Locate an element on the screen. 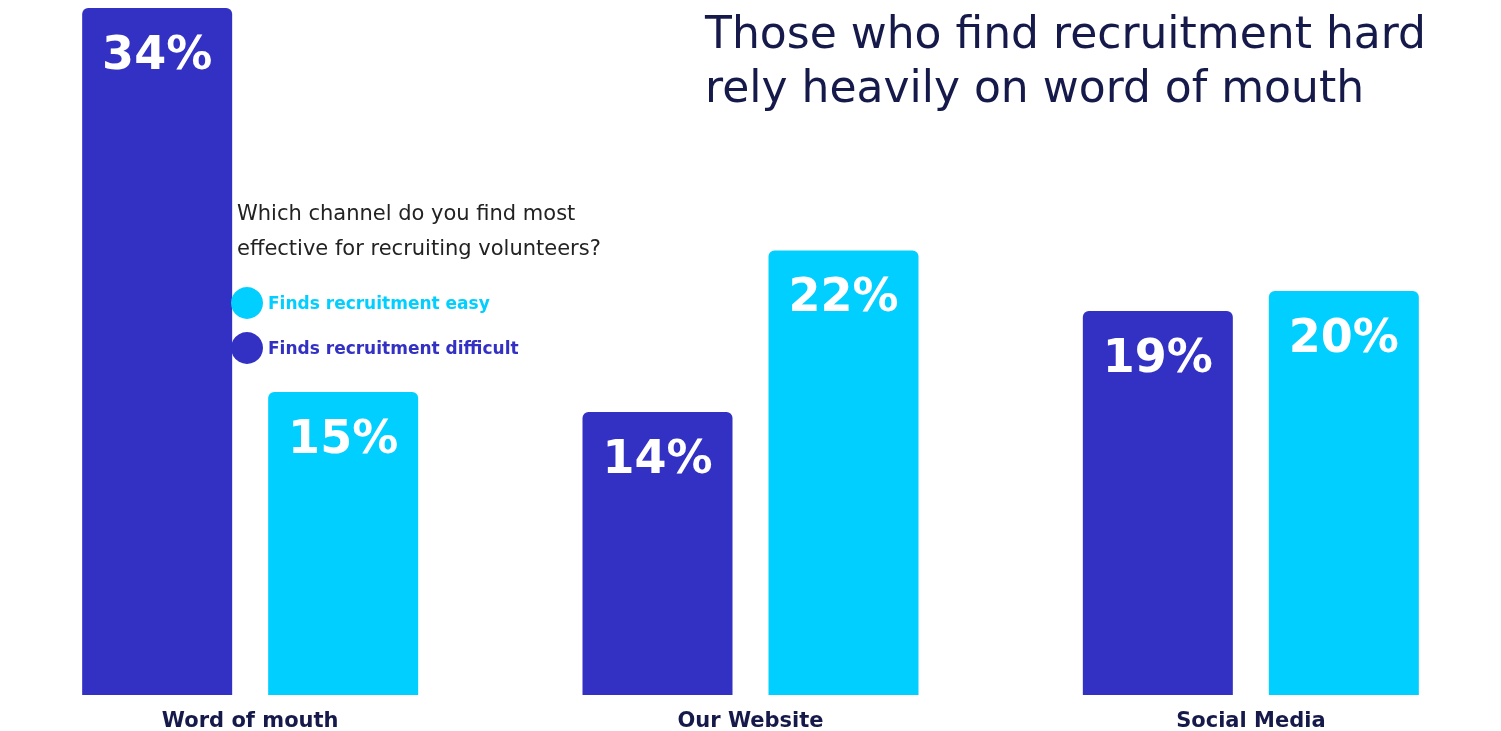 The image size is (1501, 731). legend-label: Finds recruitment easy is located at coordinates (379, 303).